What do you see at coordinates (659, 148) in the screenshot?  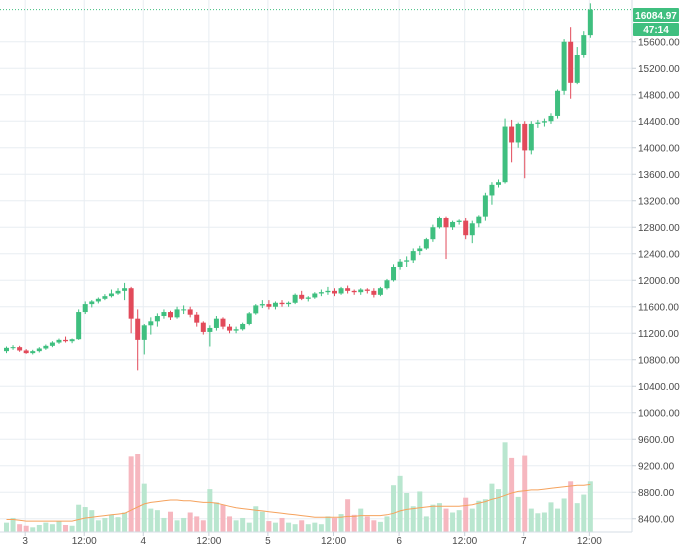 I see `price-tick-label: 14000.00` at bounding box center [659, 148].